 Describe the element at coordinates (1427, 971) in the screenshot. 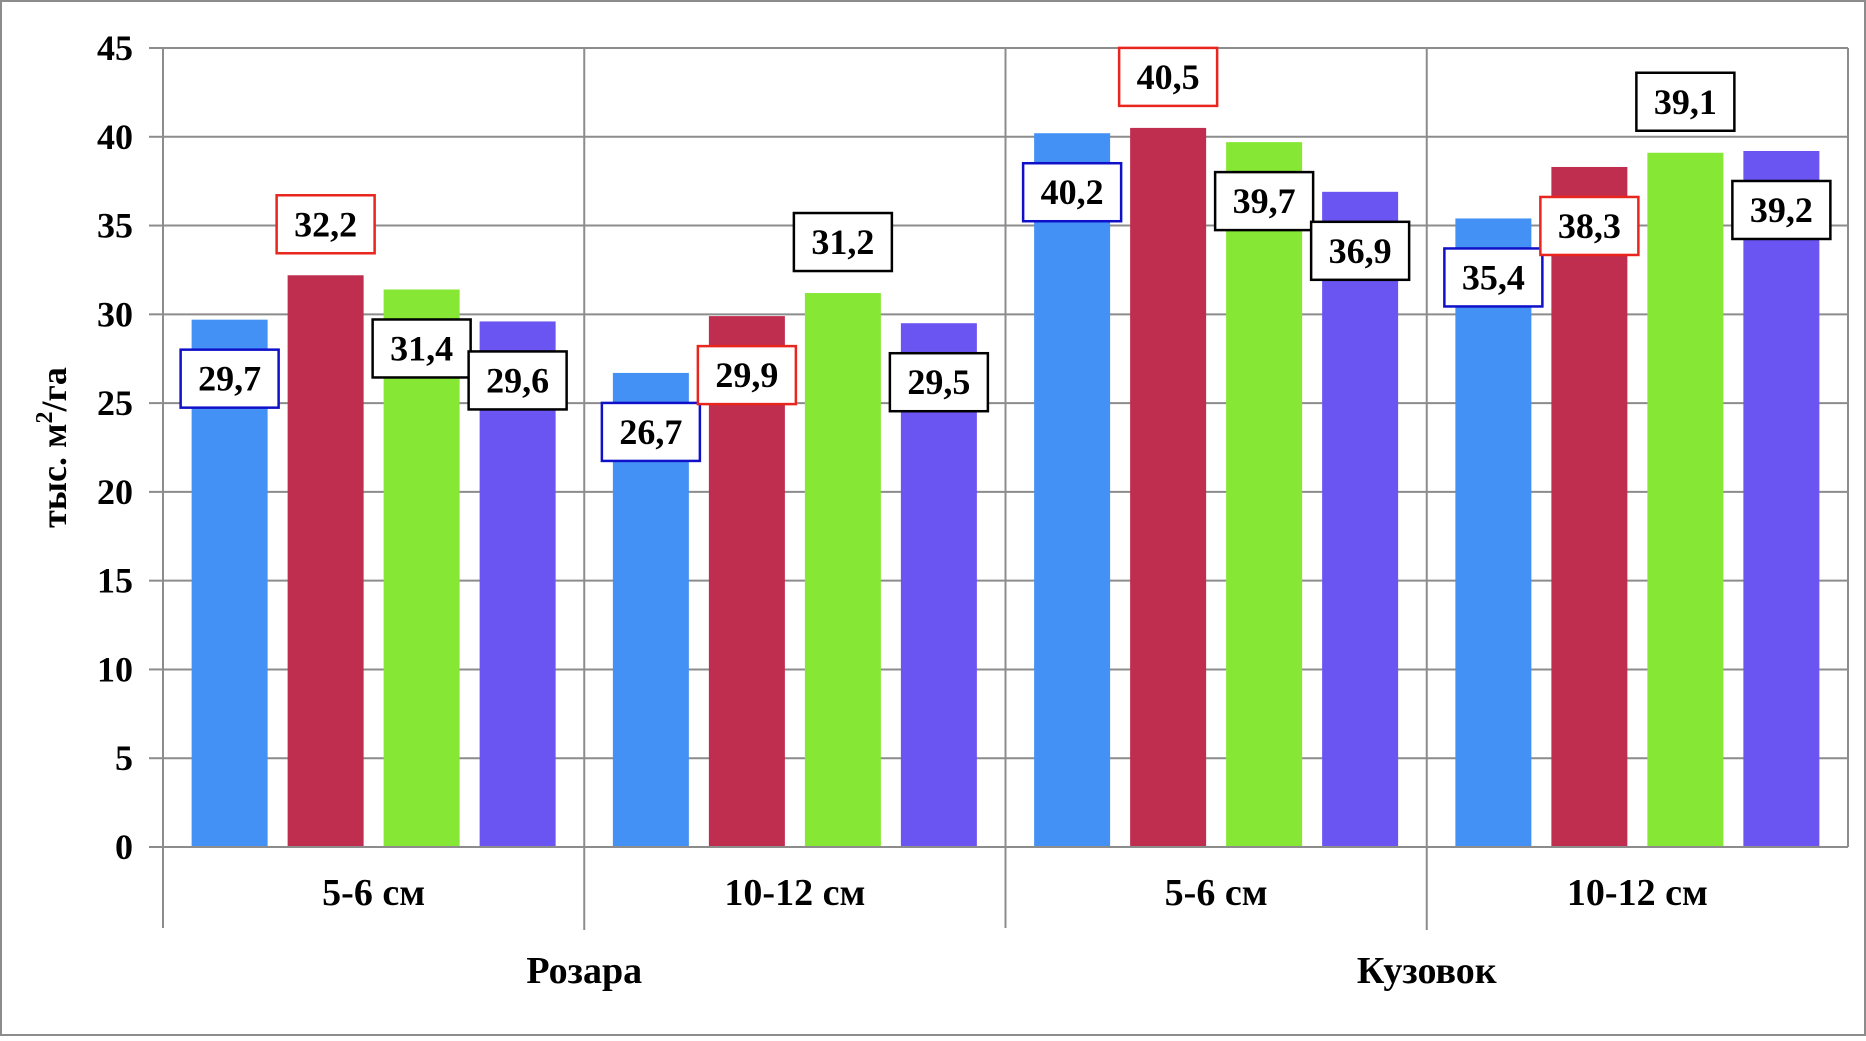

I see `x-group-label: Кузовок` at that location.